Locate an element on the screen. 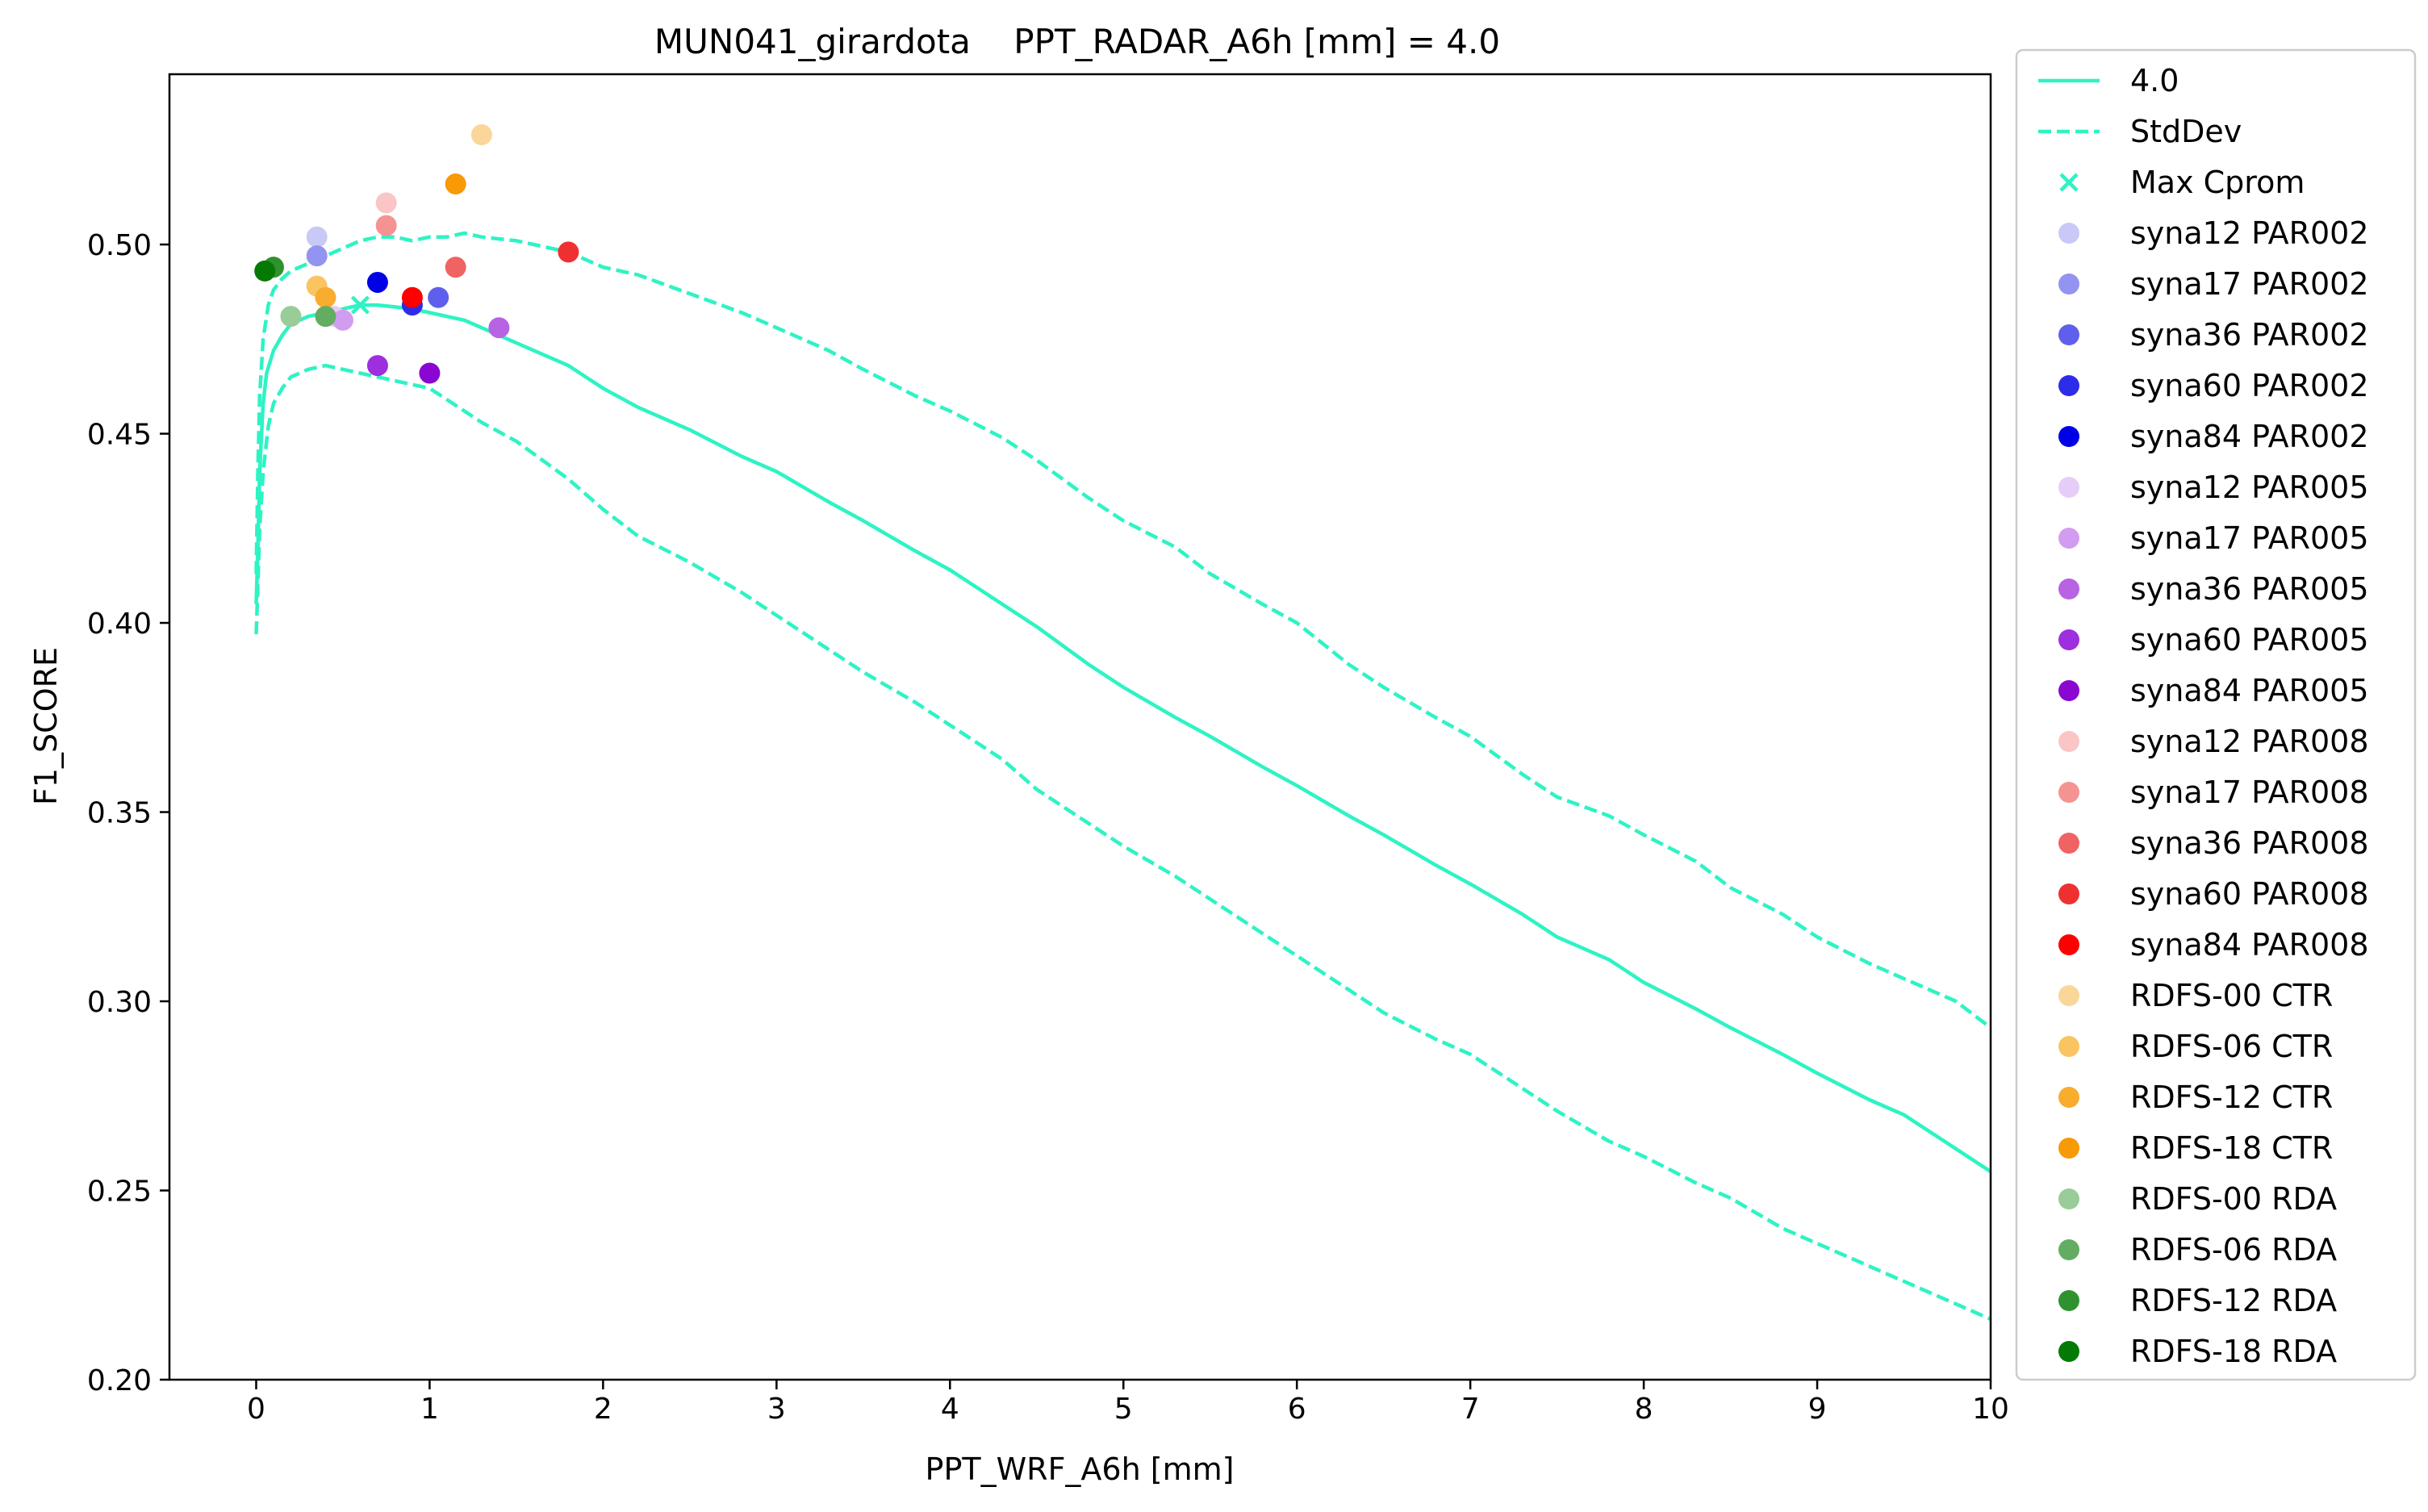  legend-entry: syna36 PAR005 is located at coordinates (2213, 589).